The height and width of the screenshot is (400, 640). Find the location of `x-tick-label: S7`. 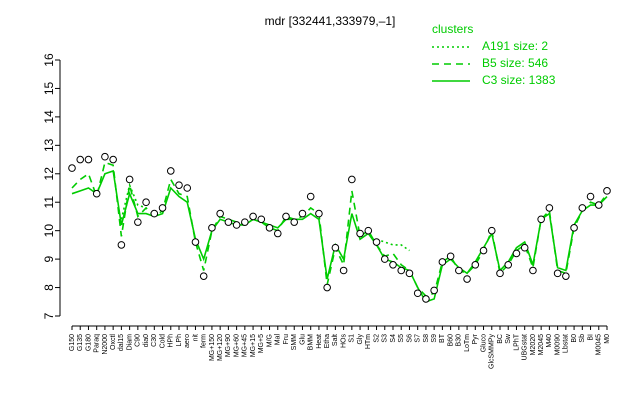

x-tick-label: S7 is located at coordinates (418, 338).